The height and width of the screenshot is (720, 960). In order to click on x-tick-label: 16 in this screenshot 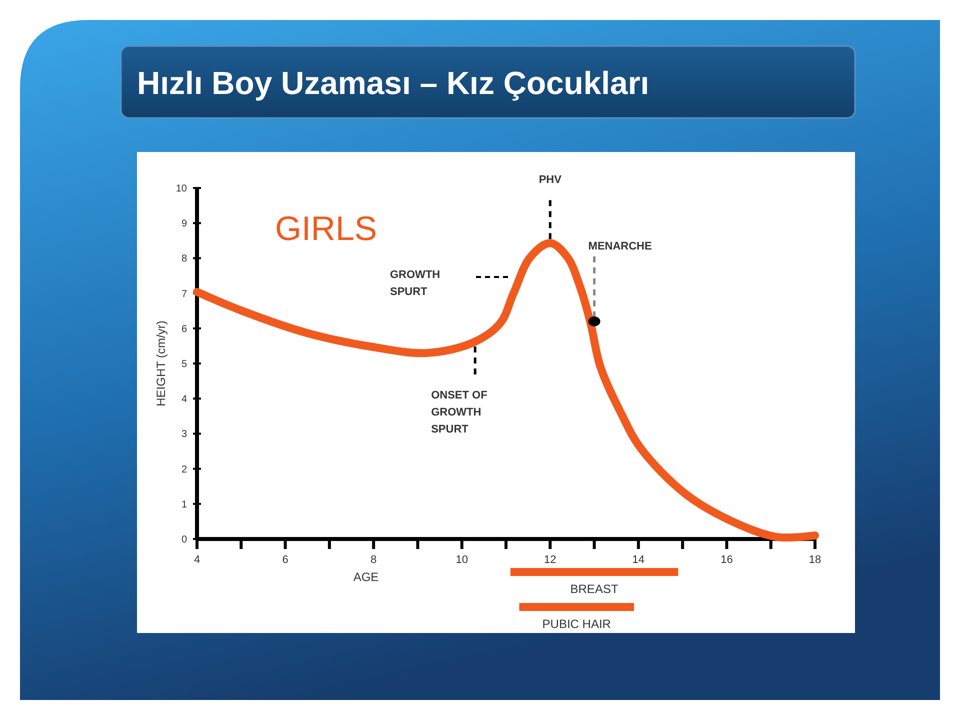, I will do `click(726, 560)`.